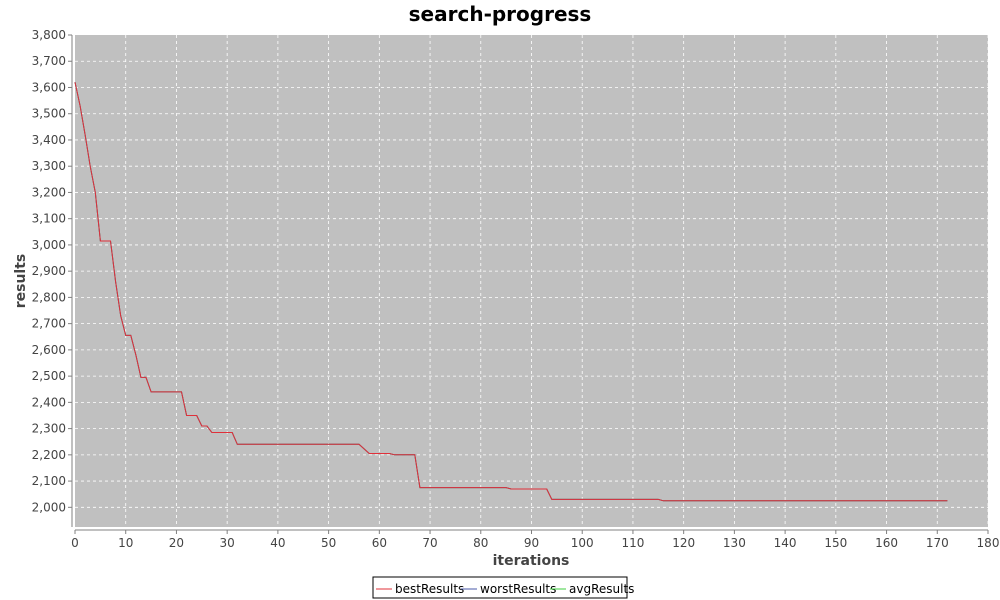 Image resolution: width=1000 pixels, height=600 pixels. I want to click on y-tick-label: 3,400, so click(49, 140).